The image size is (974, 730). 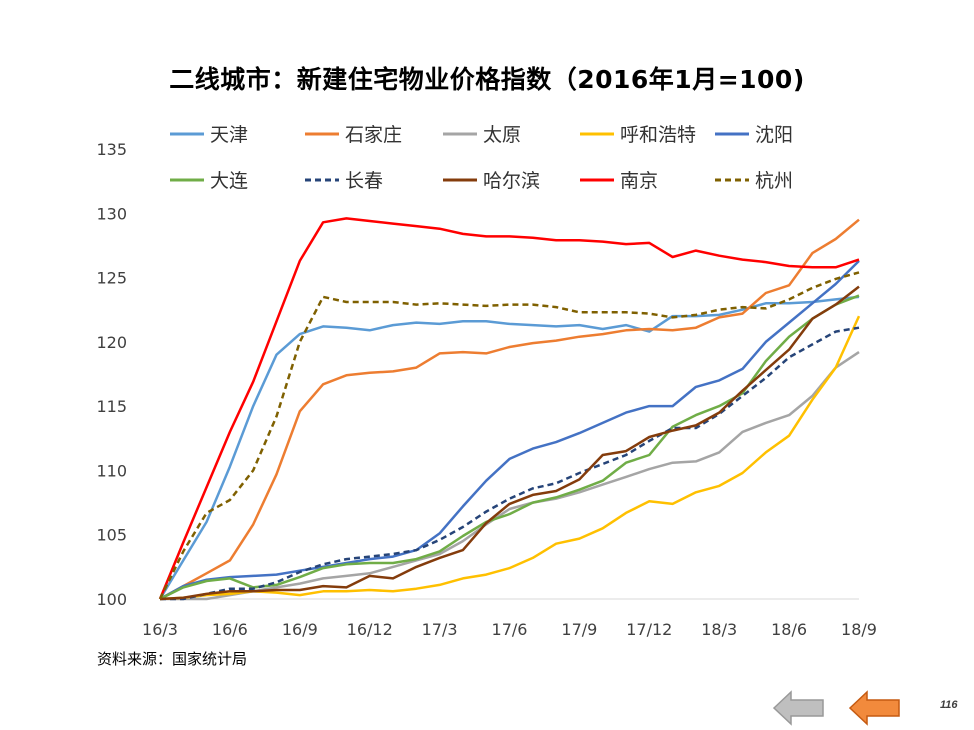 I want to click on y-tick-label: 105, so click(x=111, y=535).